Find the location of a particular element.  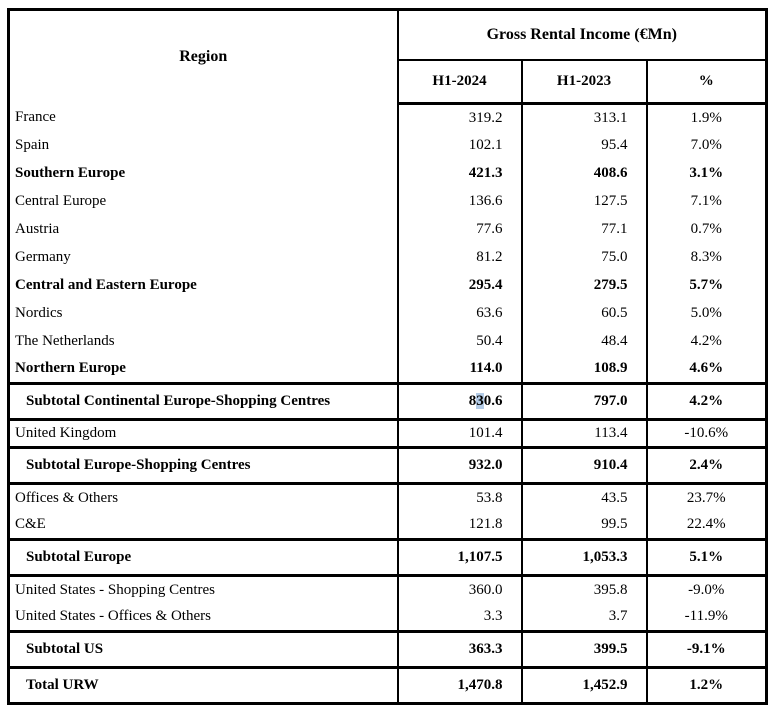

region-cell: C&E is located at coordinates (203, 525).